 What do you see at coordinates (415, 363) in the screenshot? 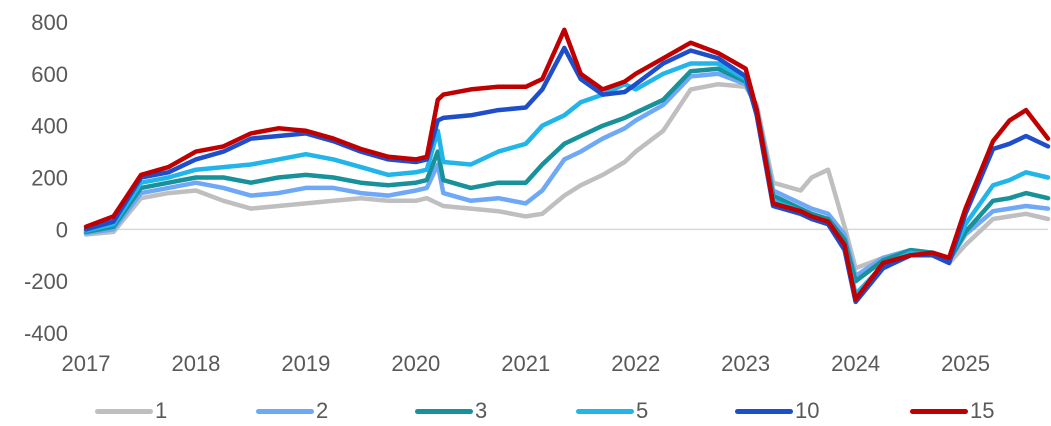
I see `x-tick-label: 2020` at bounding box center [415, 363].